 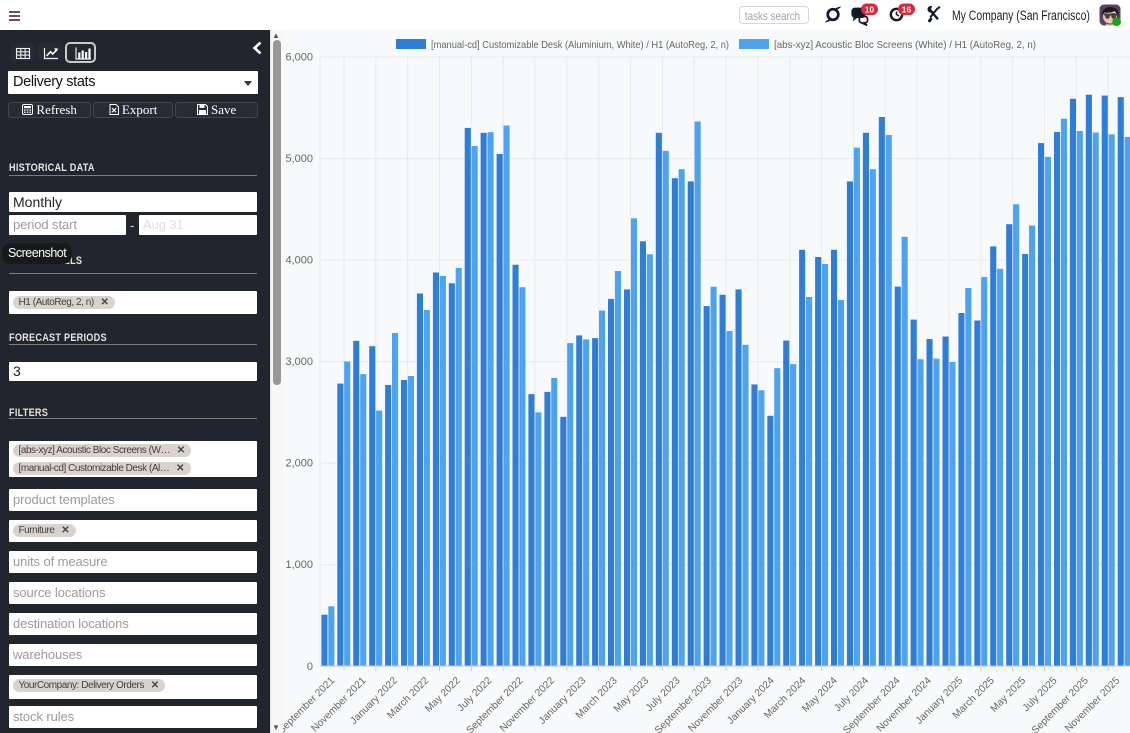 I want to click on svg-text: 0, so click(x=310, y=667).